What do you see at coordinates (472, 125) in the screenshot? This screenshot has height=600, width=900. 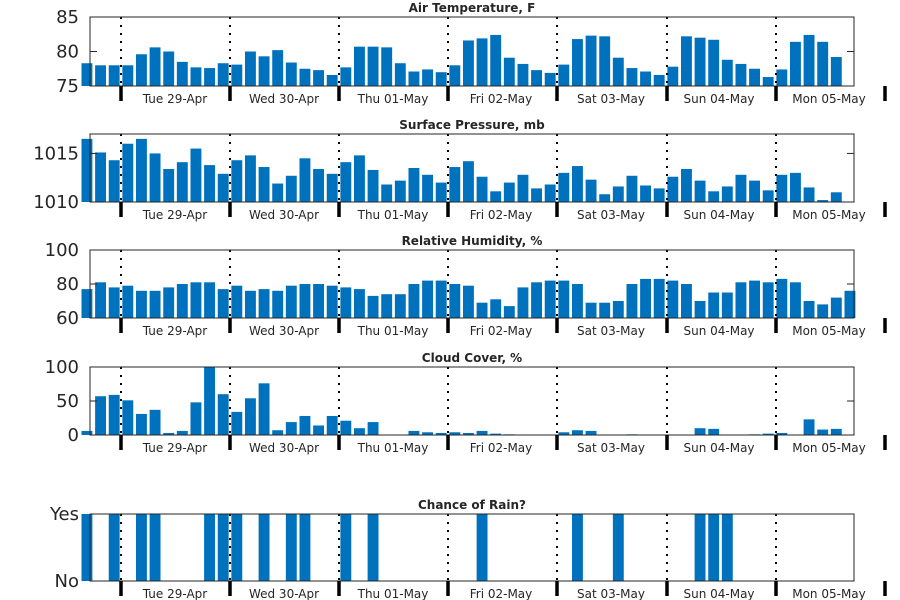 I see `chart-title: Surface Pressure, mb` at bounding box center [472, 125].